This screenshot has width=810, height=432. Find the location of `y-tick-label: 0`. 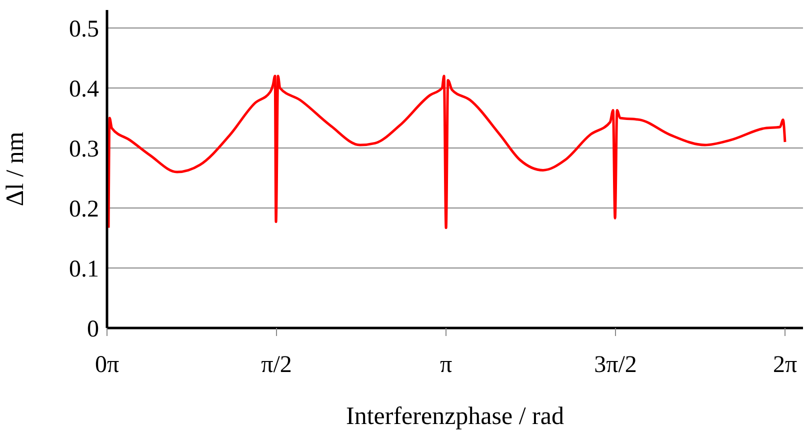

y-tick-label: 0 is located at coordinates (93, 329).